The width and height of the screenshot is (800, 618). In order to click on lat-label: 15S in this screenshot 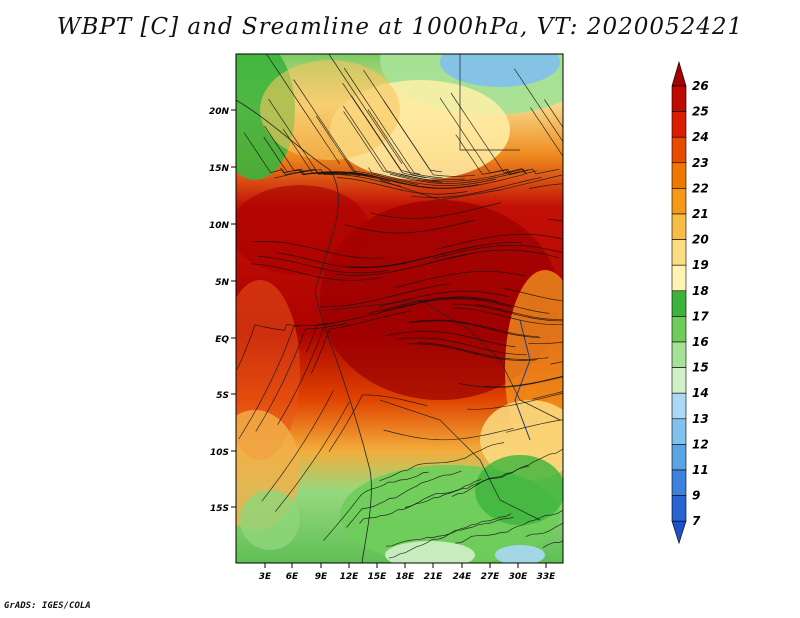, I will do `click(219, 509)`.